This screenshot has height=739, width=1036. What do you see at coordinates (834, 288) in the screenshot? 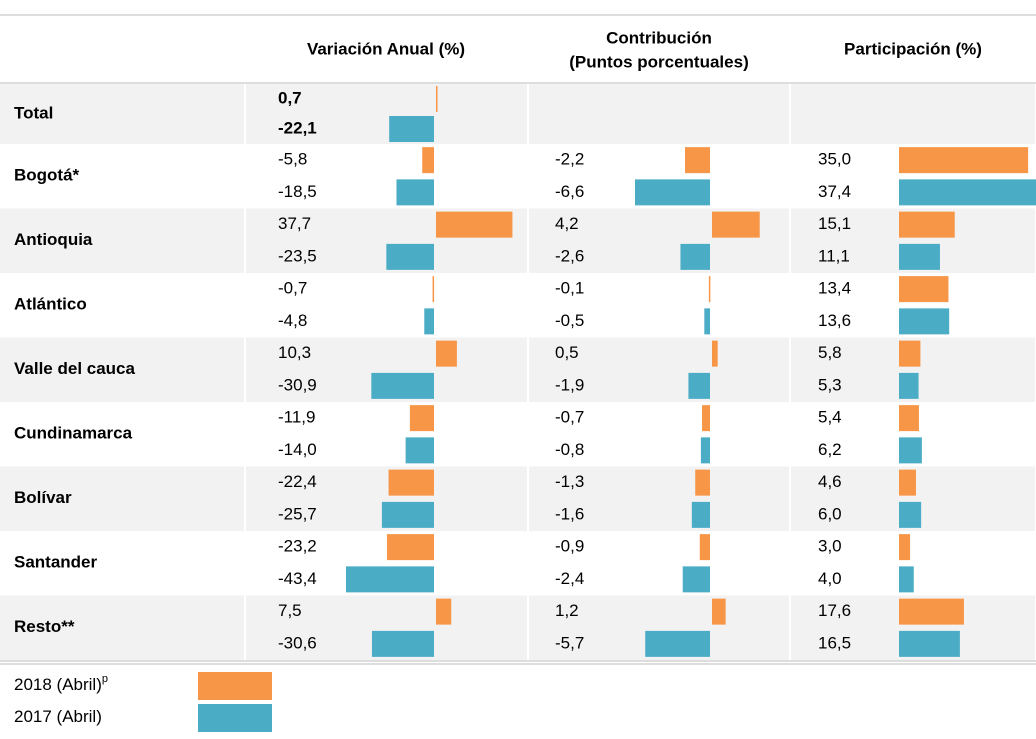
I see `cell-value: 13,4` at bounding box center [834, 288].